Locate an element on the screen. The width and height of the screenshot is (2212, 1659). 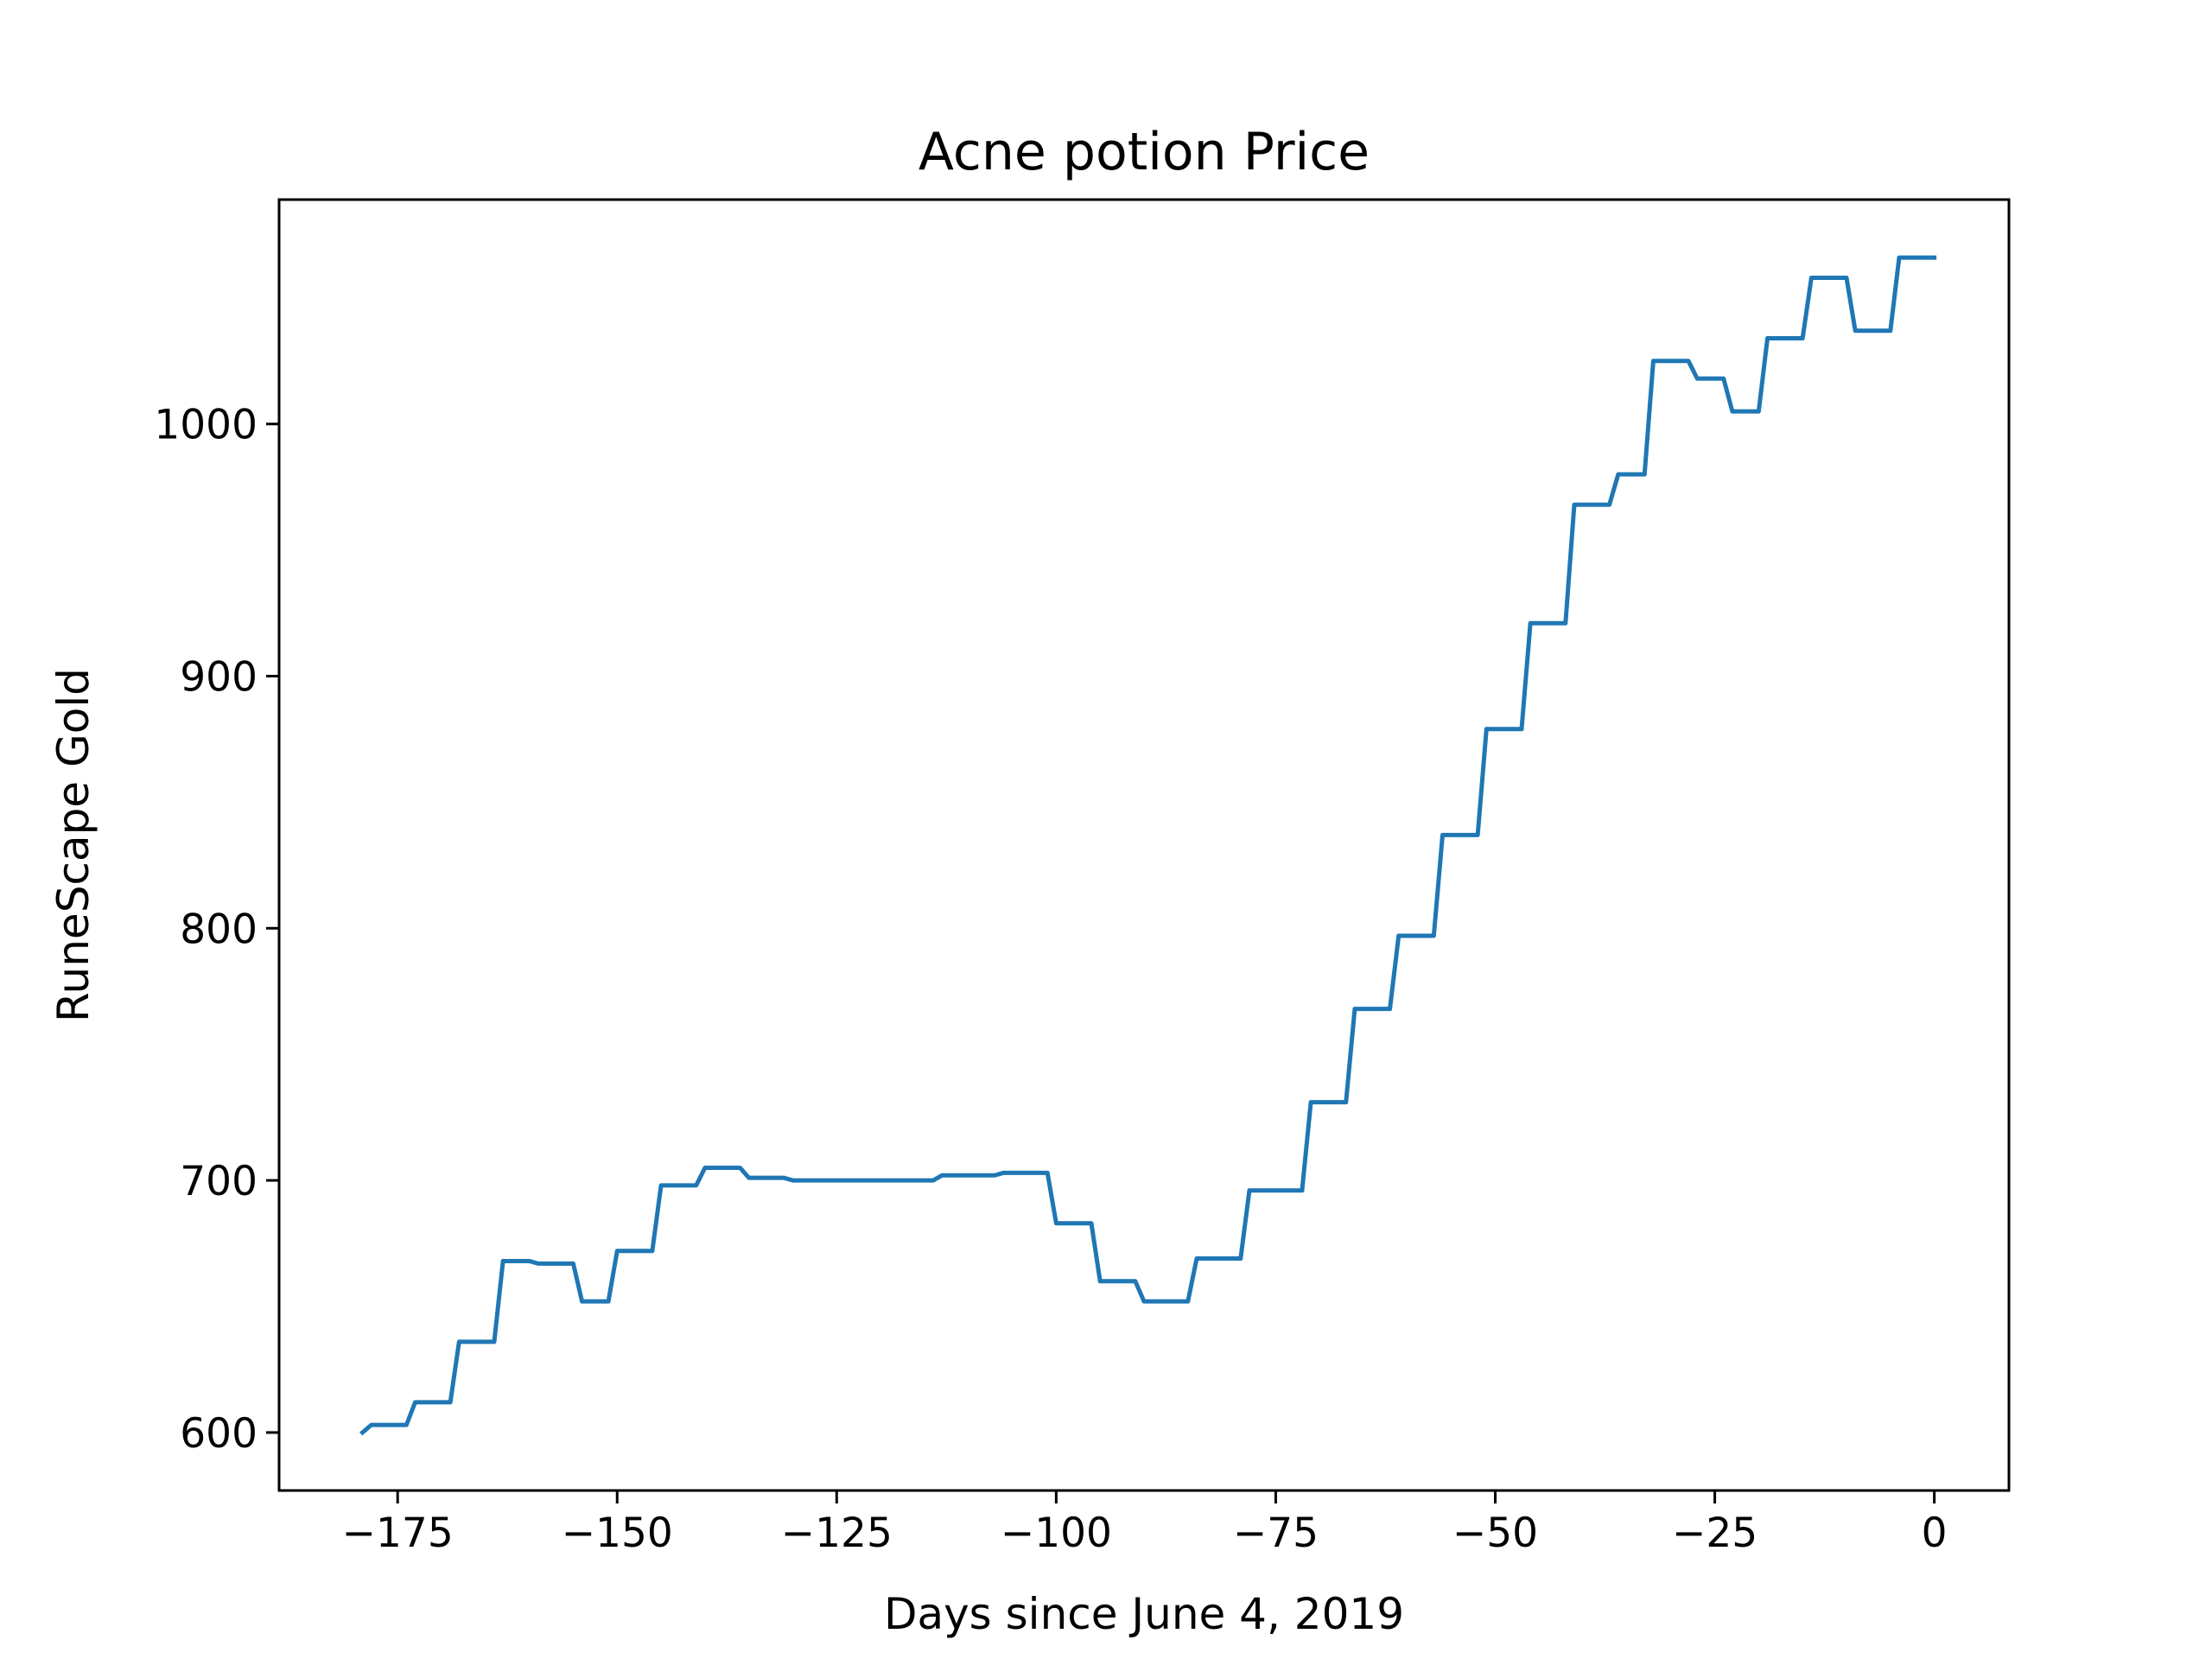
x-tick-label: −100 is located at coordinates (1056, 1533).